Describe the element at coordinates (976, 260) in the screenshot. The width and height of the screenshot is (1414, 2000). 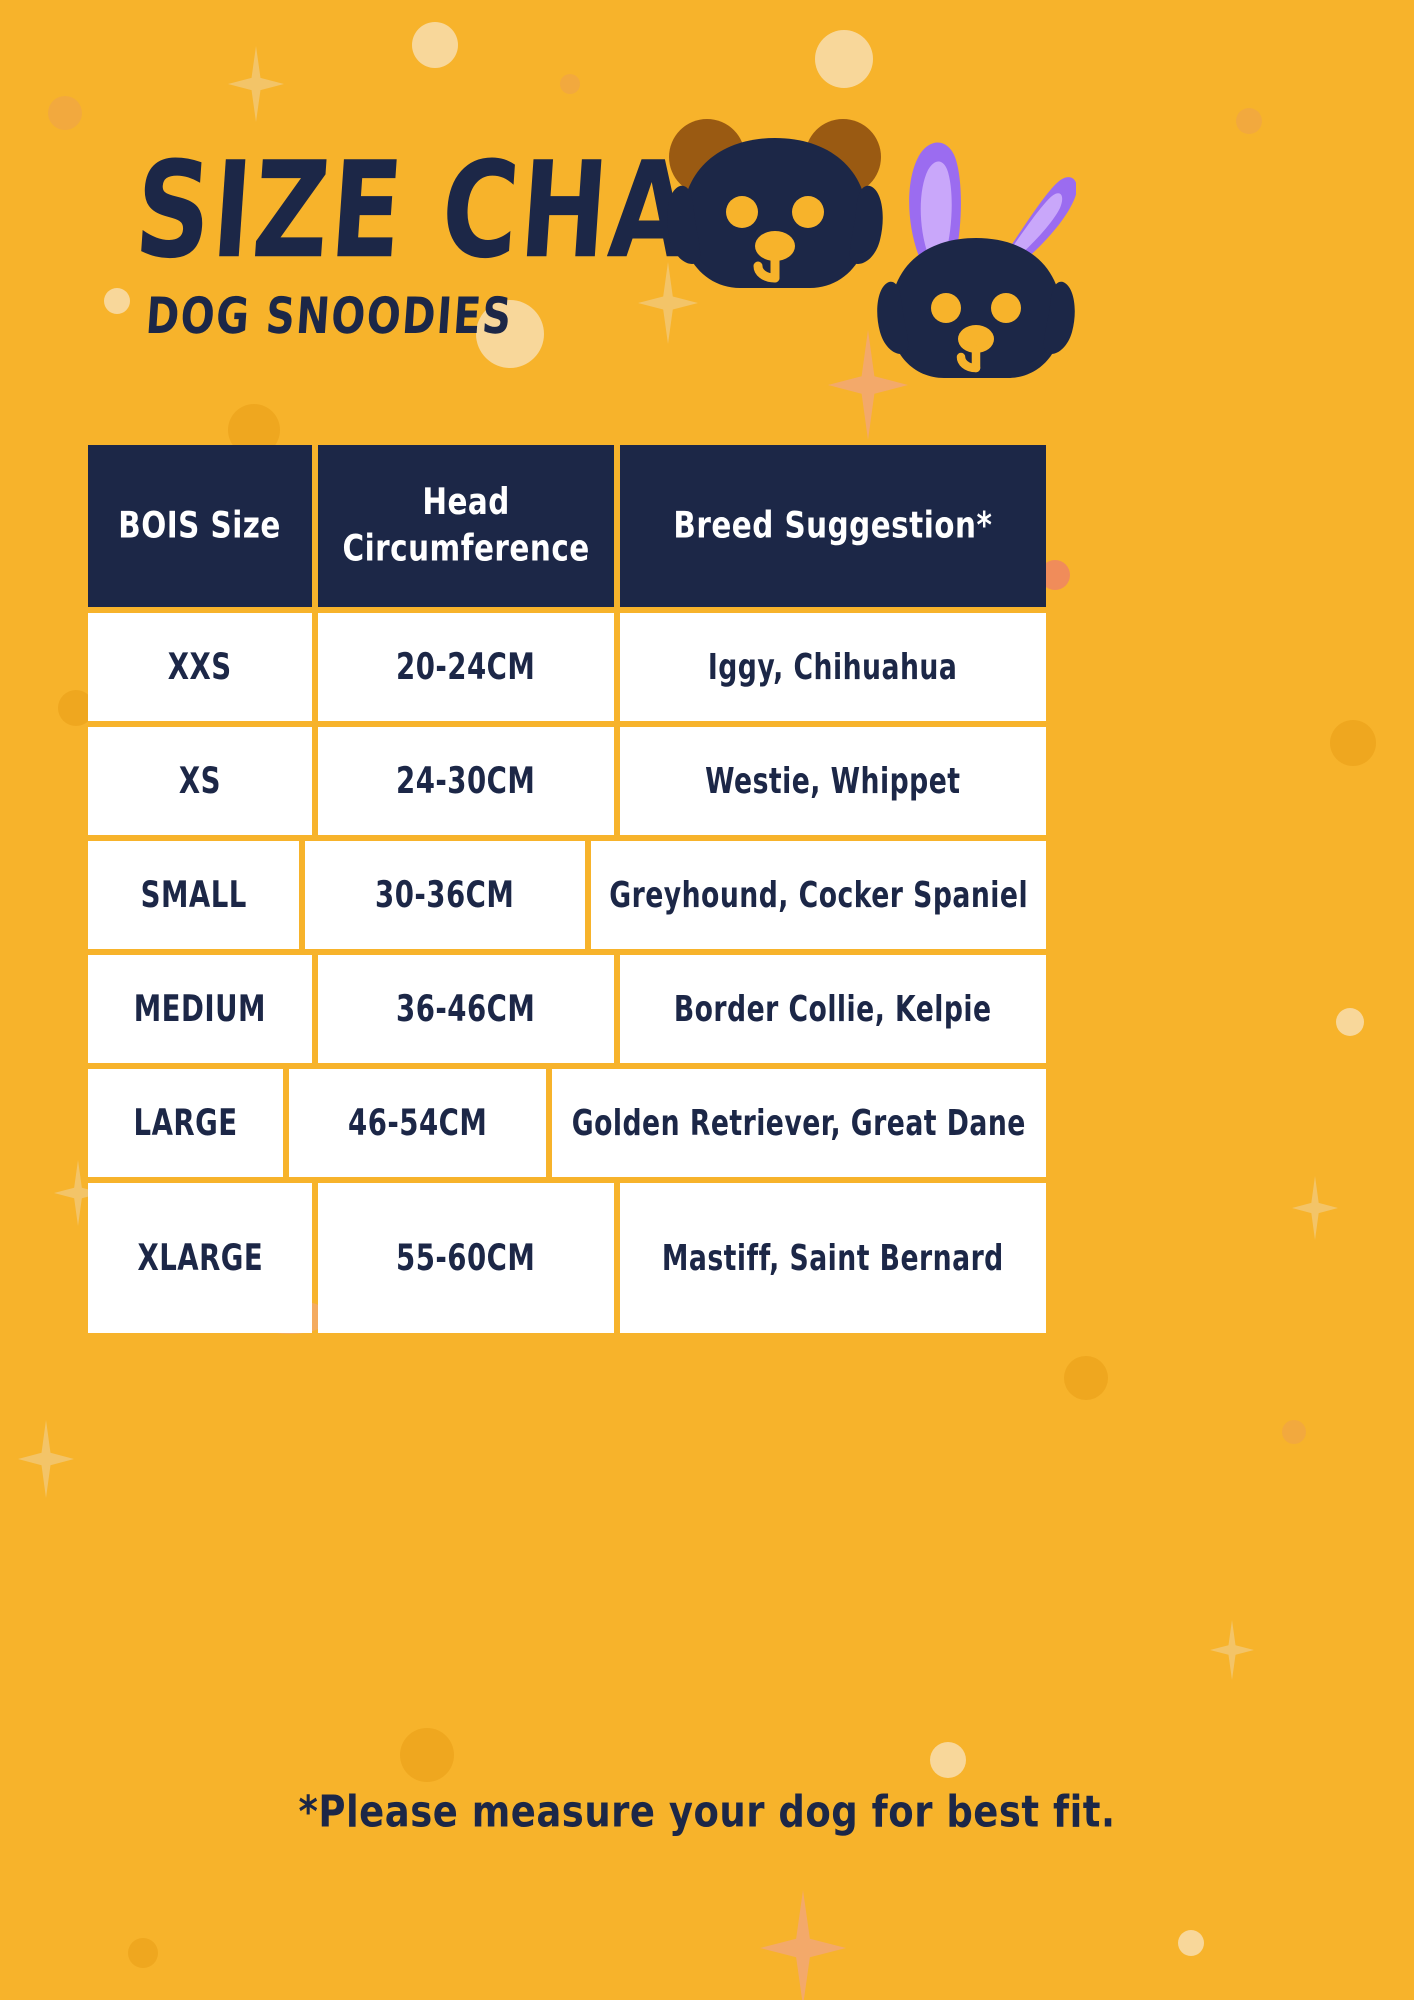
I see `dog-head-with-bunny-ears-icon` at that location.